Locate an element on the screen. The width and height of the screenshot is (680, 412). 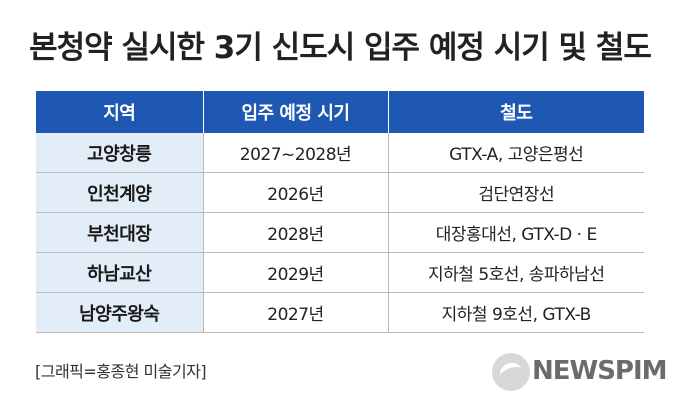
region-cell: 남양주왕숙 is located at coordinates (120, 312).